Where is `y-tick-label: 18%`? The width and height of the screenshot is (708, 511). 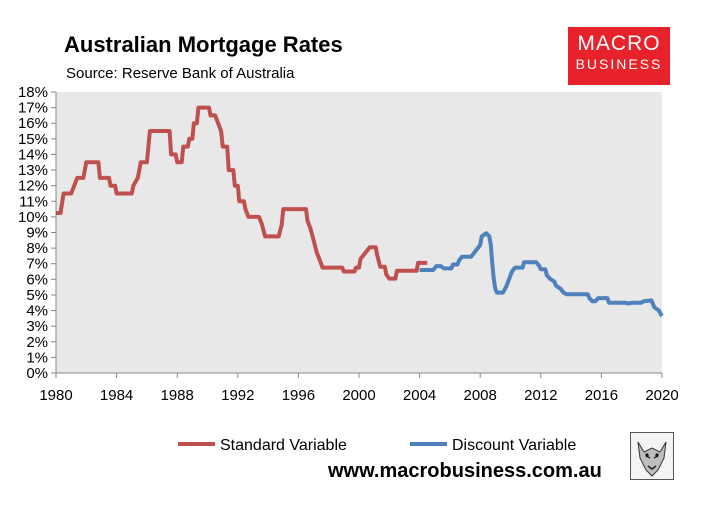
y-tick-label: 18% is located at coordinates (33, 92).